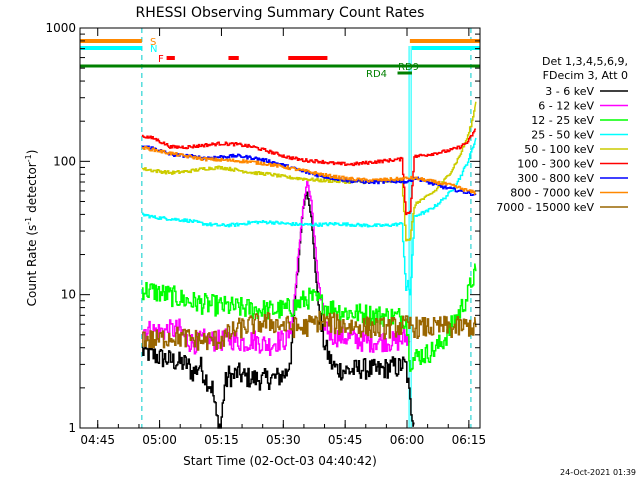  I want to click on flag-label-rd4: RD4, so click(376, 74).